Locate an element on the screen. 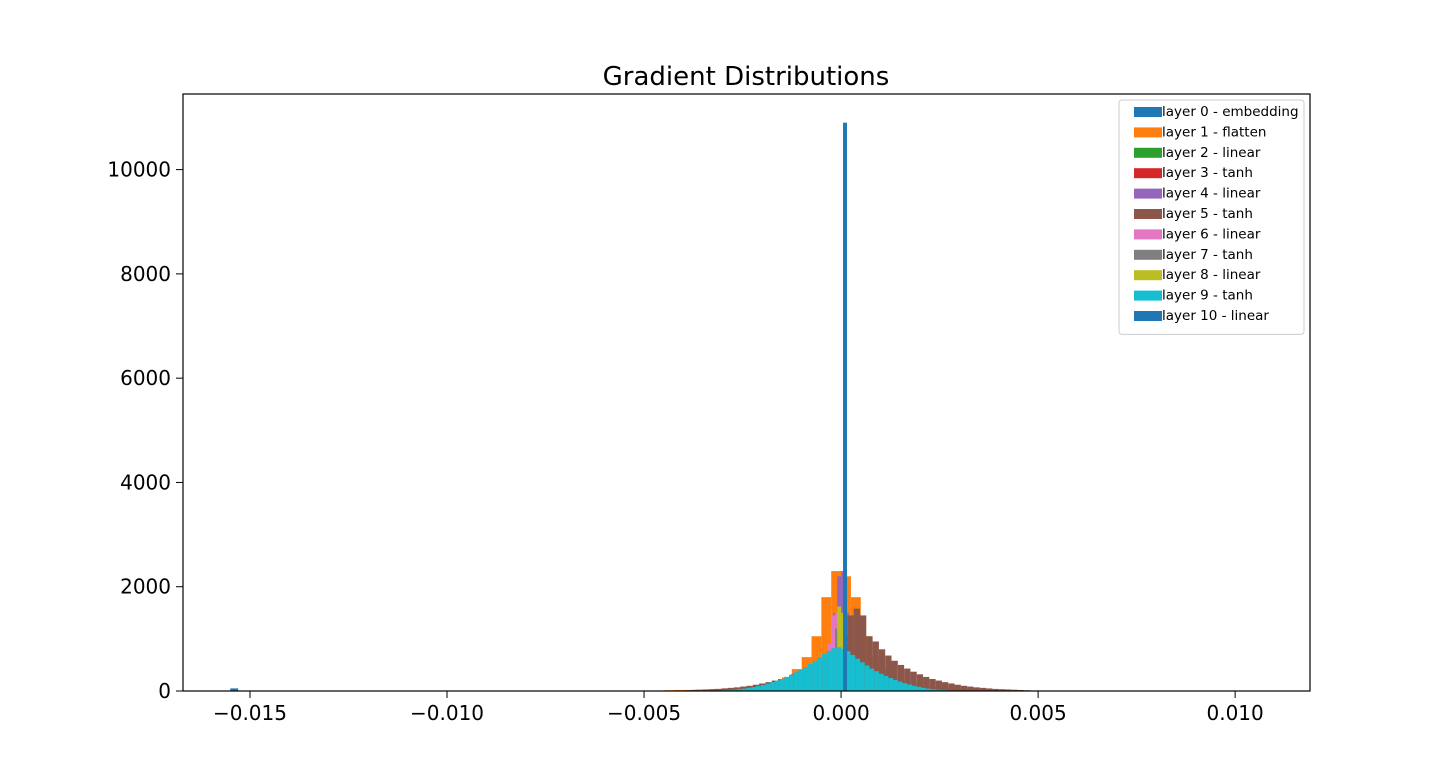 This screenshot has height=777, width=1456. chart-title: Gradient Distributions is located at coordinates (746, 77).